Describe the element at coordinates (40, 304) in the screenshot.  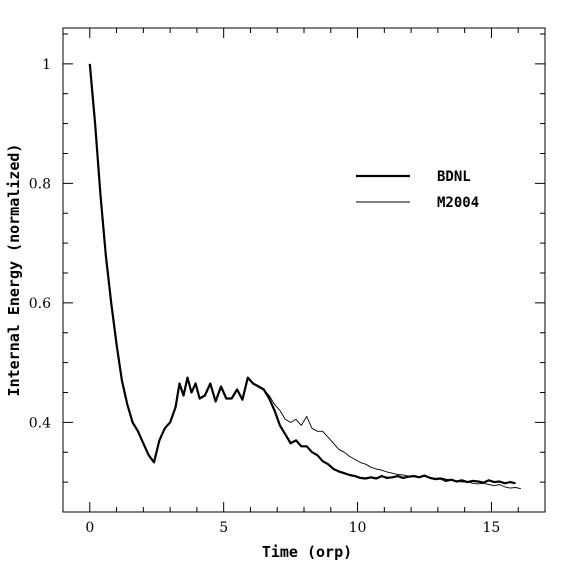
I see `y-tick-label: 0.6` at that location.